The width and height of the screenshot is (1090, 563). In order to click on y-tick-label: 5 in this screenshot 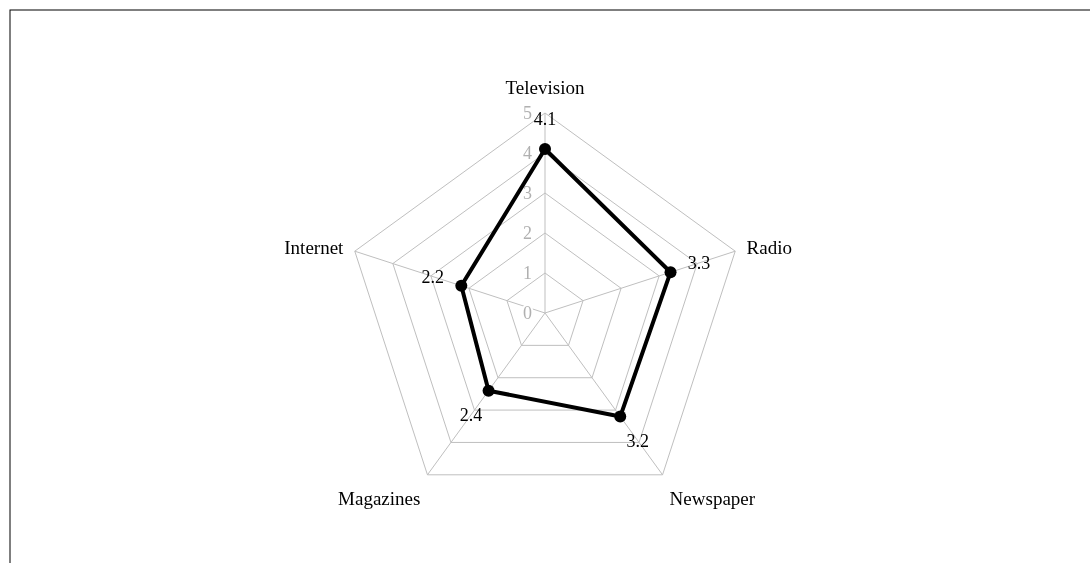, I will do `click(527, 113)`.